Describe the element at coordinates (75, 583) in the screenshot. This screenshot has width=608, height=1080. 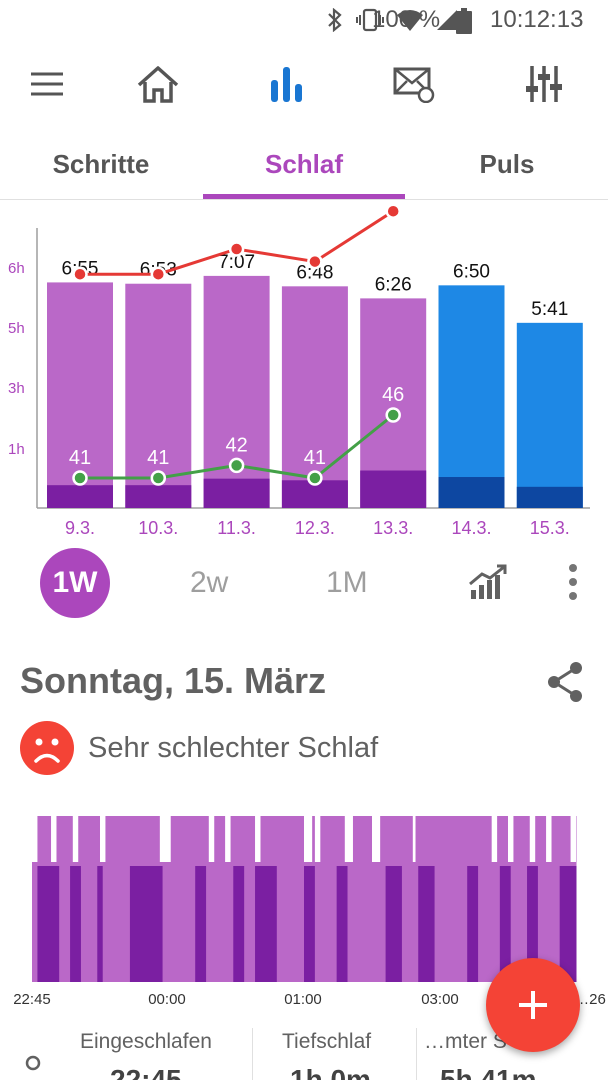
I see `range-1w-button: 1W` at that location.